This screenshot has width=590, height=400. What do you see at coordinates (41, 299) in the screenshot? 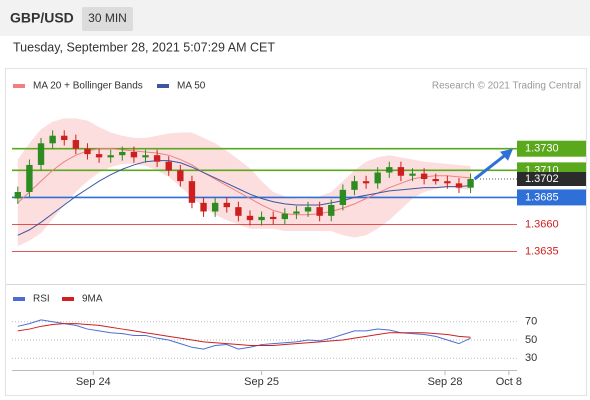
I see `legend-label: RSI` at bounding box center [41, 299].